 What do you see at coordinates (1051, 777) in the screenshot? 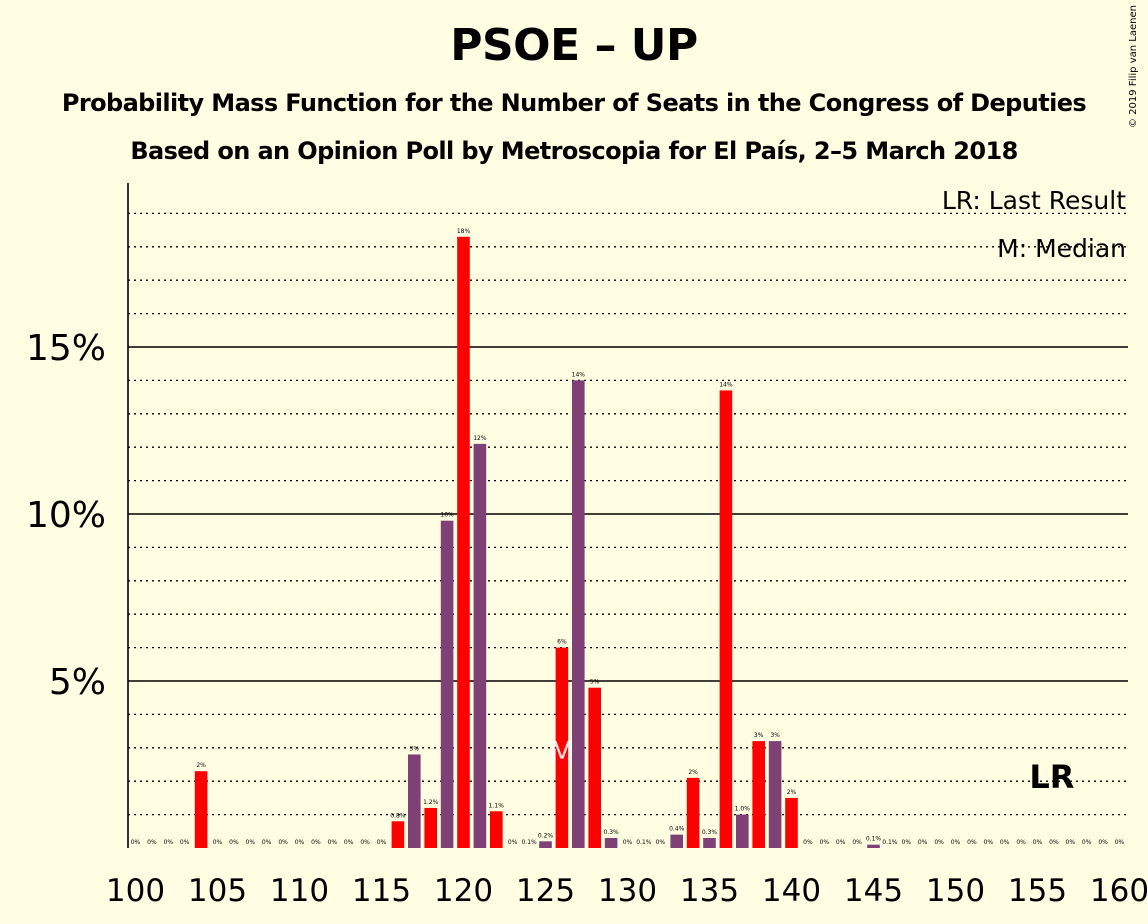
I see `last-result-marker: LR` at bounding box center [1051, 777].